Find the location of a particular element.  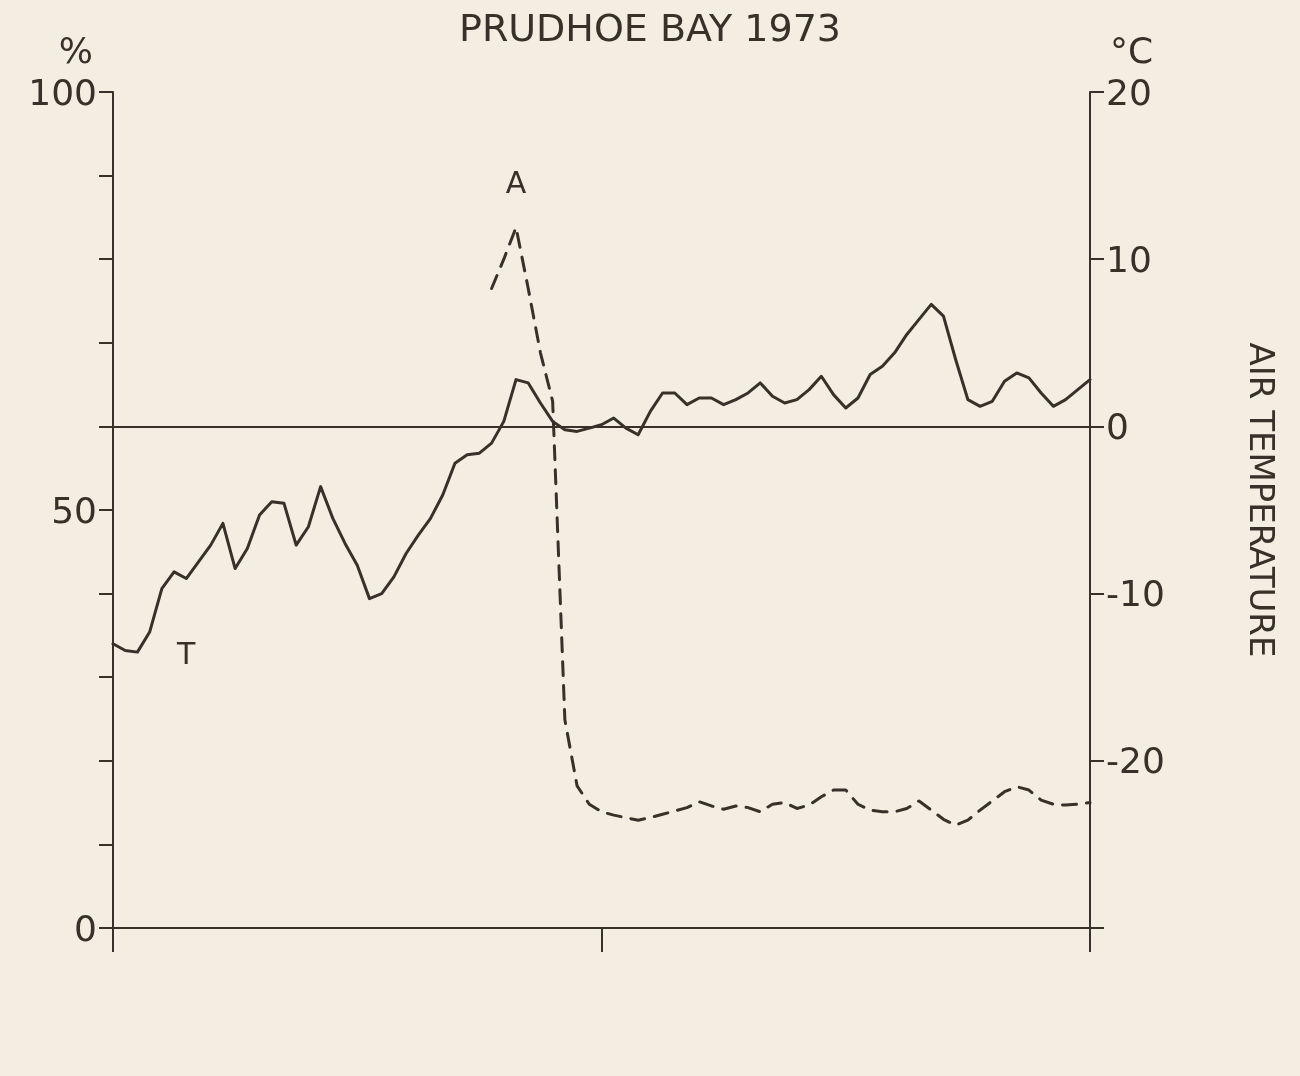

series-label: A is located at coordinates (516, 182).